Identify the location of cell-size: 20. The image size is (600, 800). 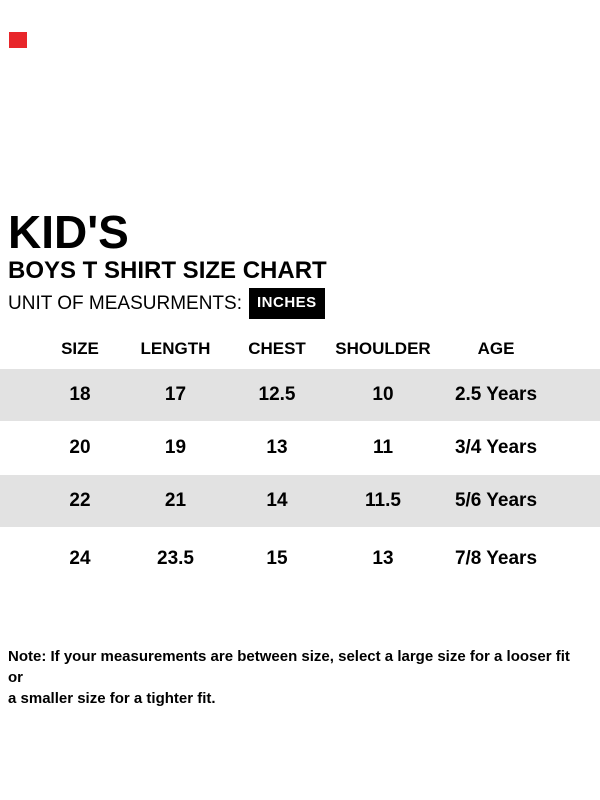
(80, 447).